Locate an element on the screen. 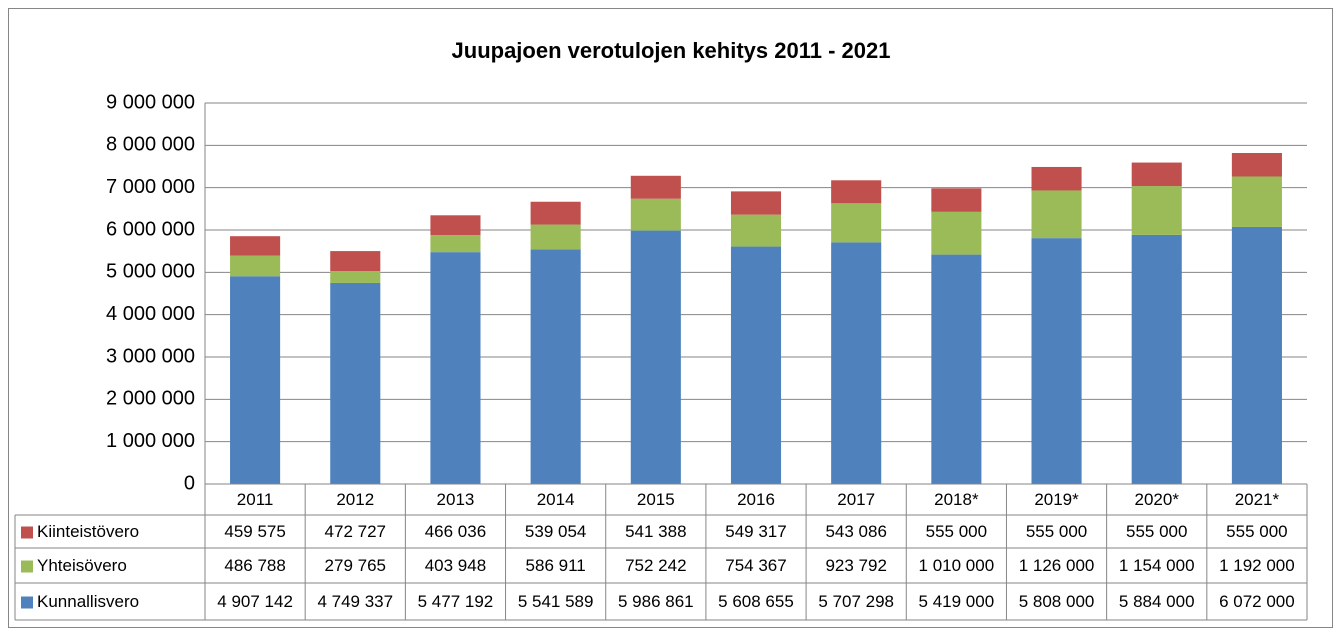 The image size is (1342, 635). table-value: 472 727 is located at coordinates (355, 531).